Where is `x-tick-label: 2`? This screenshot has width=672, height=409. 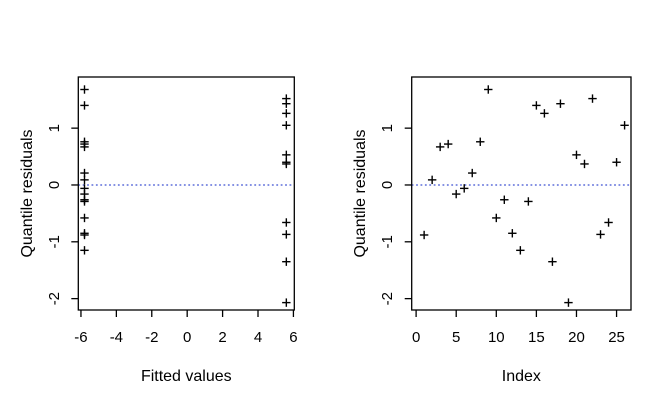
x-tick-label: 2 is located at coordinates (222, 337).